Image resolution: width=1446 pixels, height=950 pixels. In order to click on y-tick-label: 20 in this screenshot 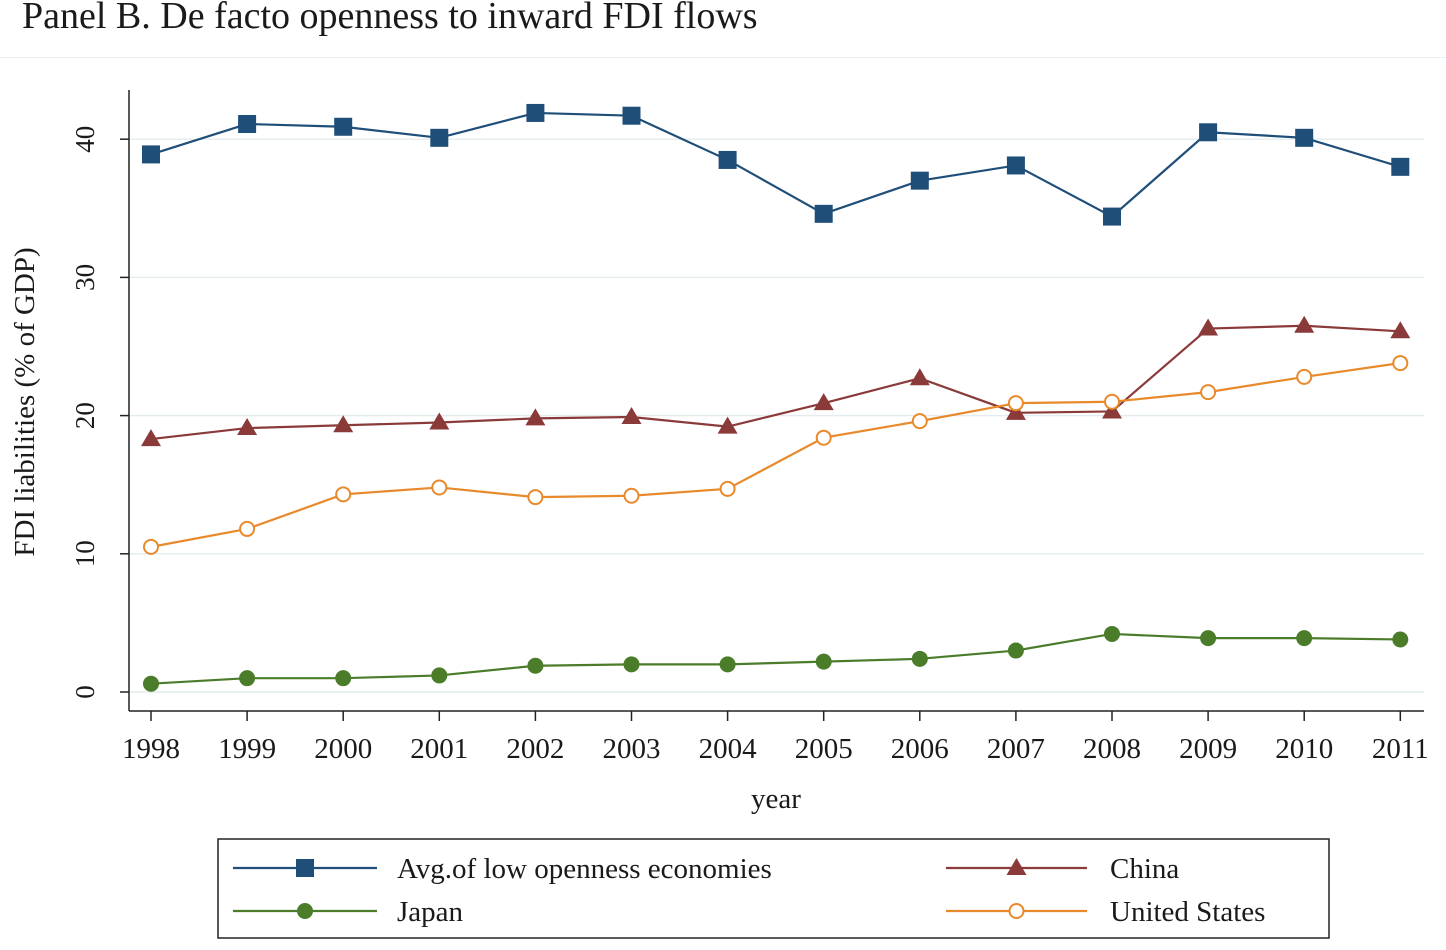, I will do `click(85, 415)`.